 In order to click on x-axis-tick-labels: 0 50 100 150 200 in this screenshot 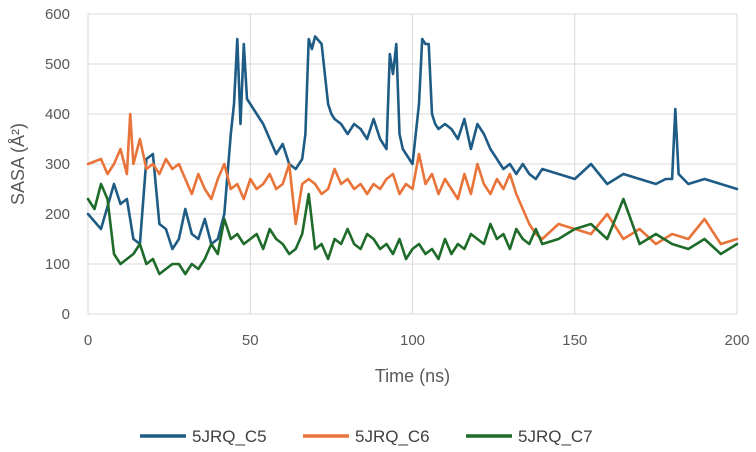, I will do `click(417, 340)`.